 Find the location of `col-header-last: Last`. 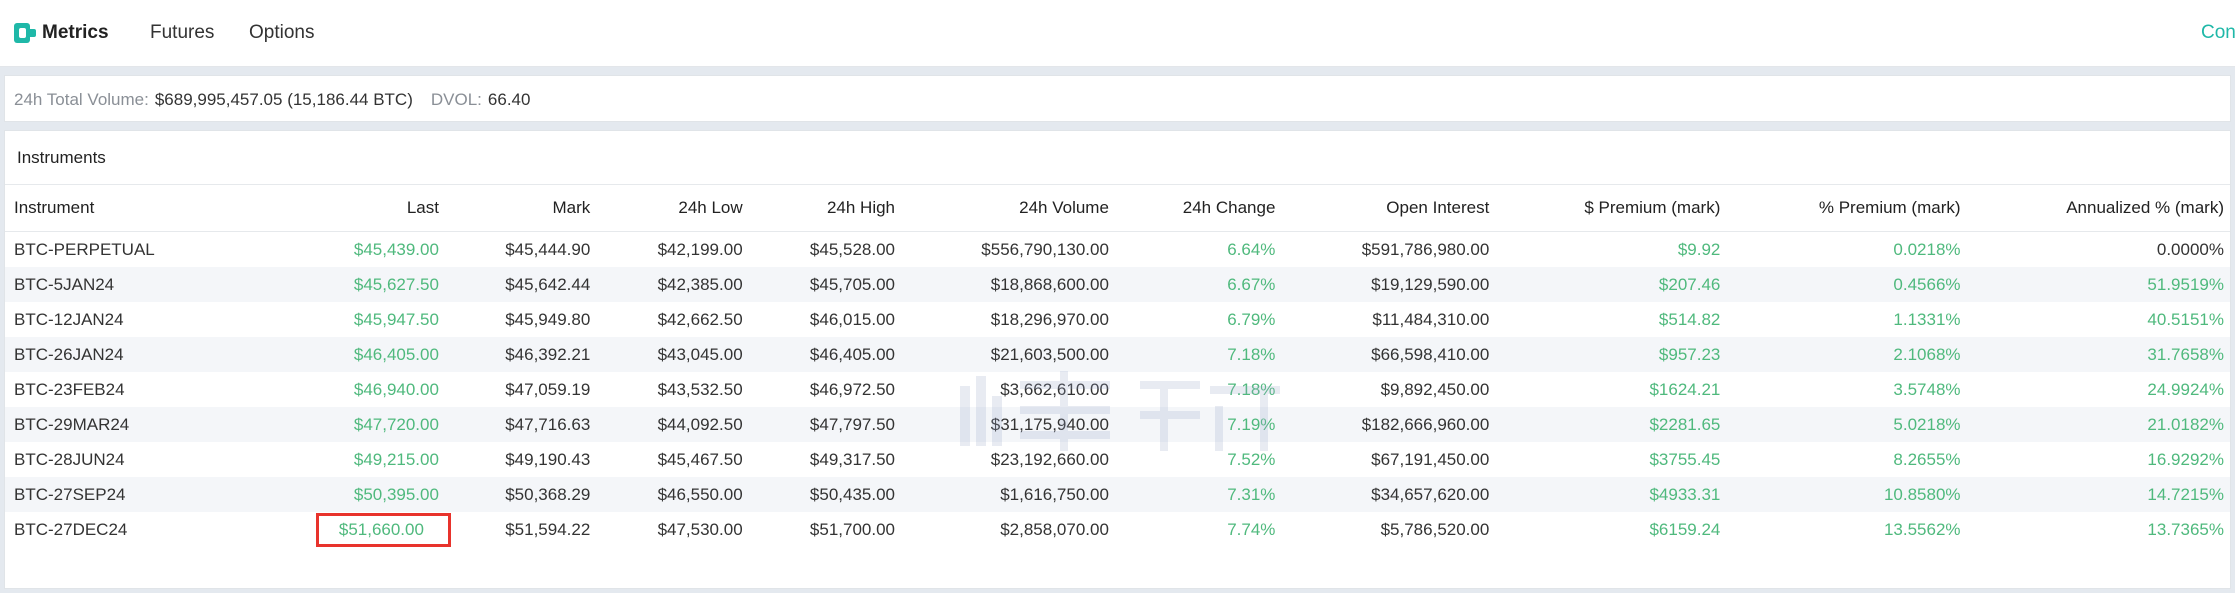

col-header-last: Last is located at coordinates (331, 208).